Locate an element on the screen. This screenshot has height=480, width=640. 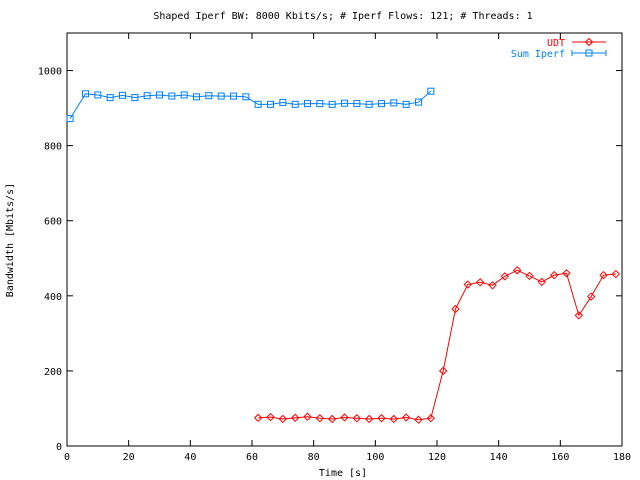
series-line-sum-iperf is located at coordinates (250, 104).